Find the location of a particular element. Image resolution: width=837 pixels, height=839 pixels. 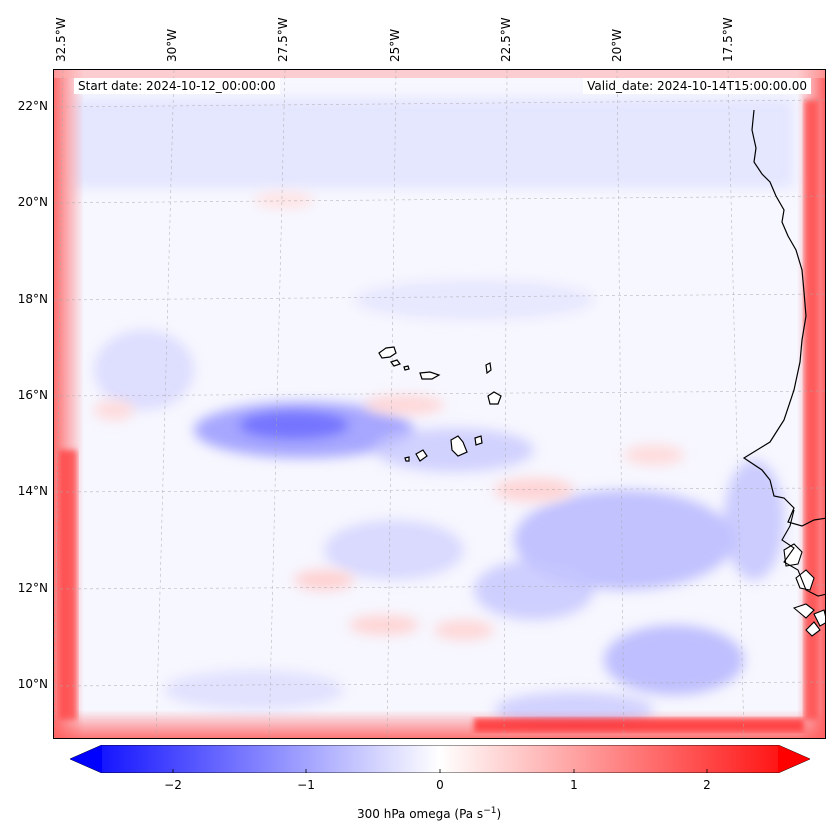

lon-label-32-5w: 32.5°W is located at coordinates (61, 39).